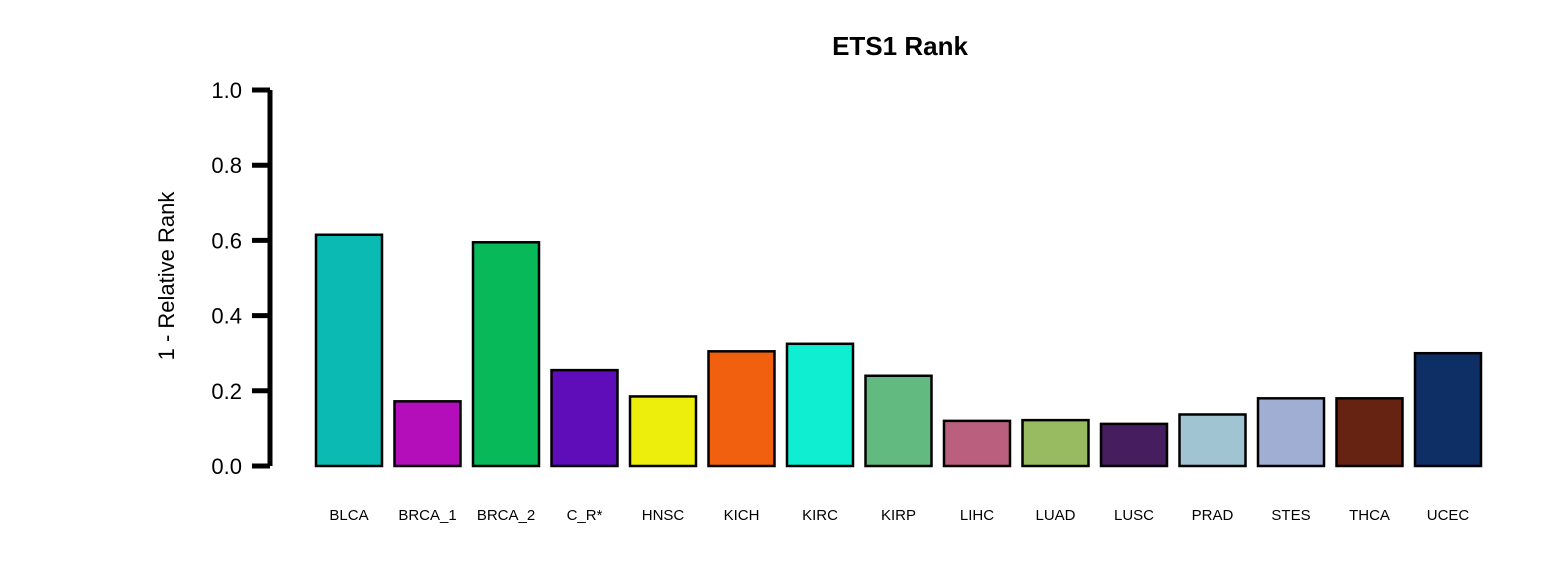  Describe the element at coordinates (1213, 515) in the screenshot. I see `x-tick-label: PRAD` at that location.